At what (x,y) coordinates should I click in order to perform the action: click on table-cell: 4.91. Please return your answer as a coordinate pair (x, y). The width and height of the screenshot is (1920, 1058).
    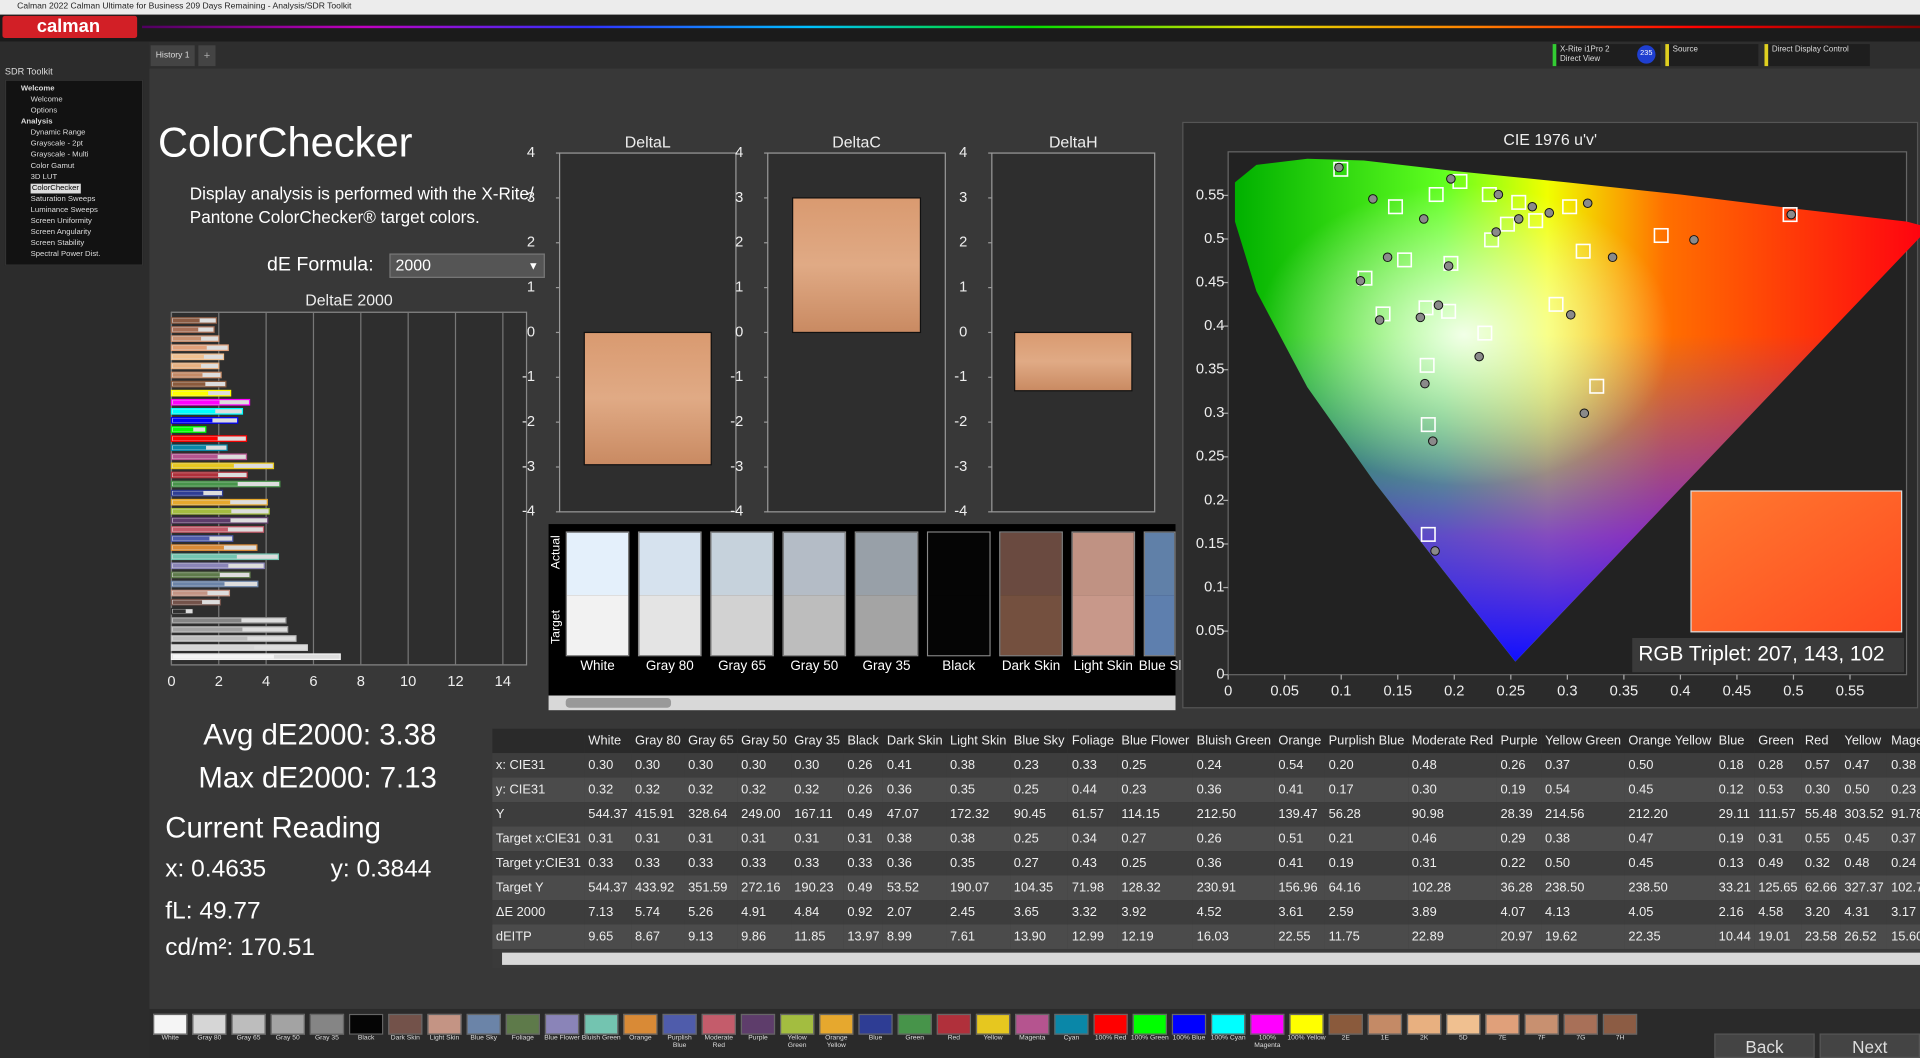
    Looking at the image, I should click on (754, 912).